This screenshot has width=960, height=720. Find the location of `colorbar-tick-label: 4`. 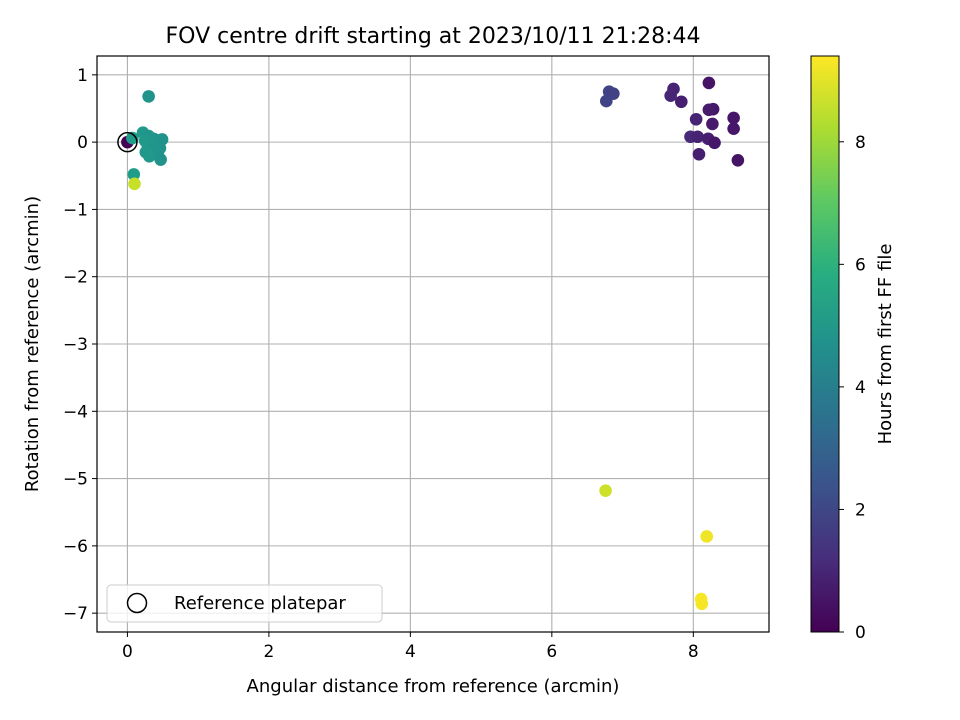

colorbar-tick-label: 4 is located at coordinates (860, 388).